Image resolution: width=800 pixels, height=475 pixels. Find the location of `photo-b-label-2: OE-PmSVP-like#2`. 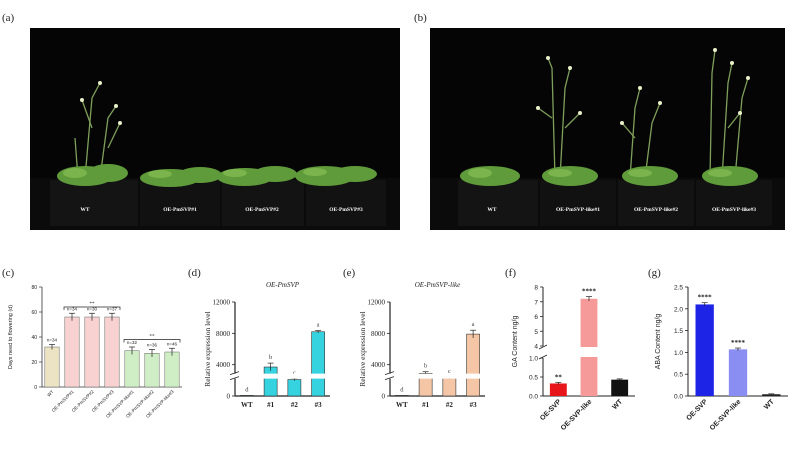

photo-b-label-2: OE-PmSVP-like#2 is located at coordinates (656, 210).